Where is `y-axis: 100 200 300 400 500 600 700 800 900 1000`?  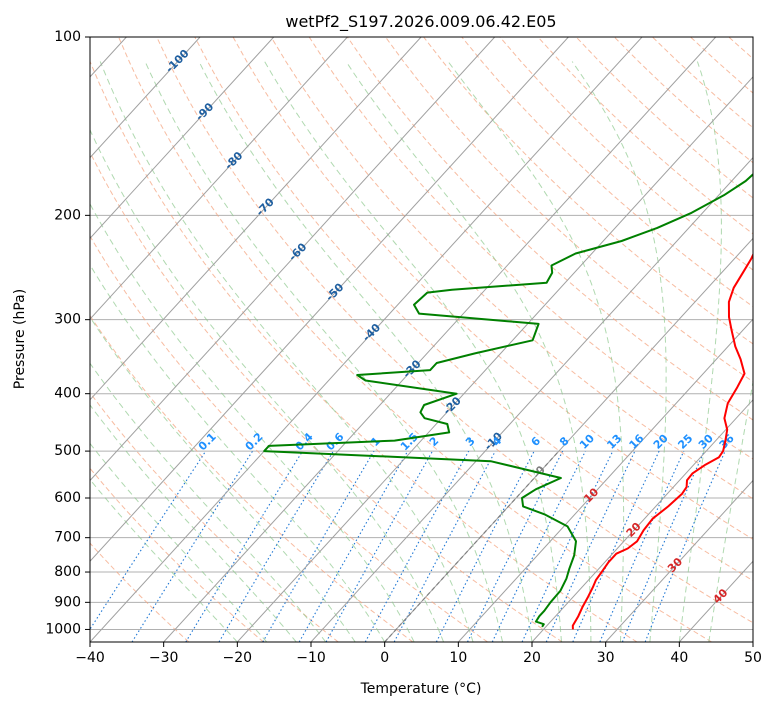 y-axis: 100 200 300 400 500 600 700 800 900 1000 is located at coordinates (67, 333).